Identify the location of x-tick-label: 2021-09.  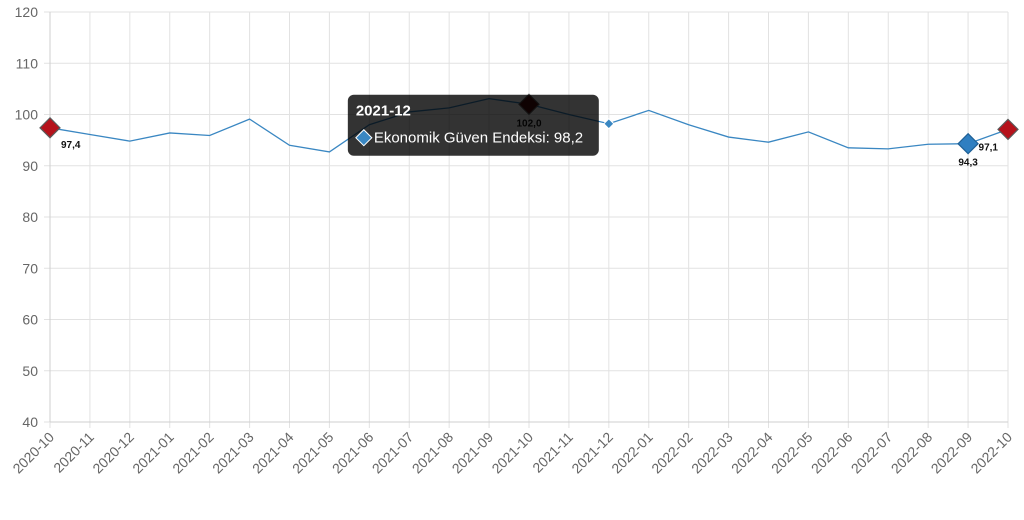
(473, 453).